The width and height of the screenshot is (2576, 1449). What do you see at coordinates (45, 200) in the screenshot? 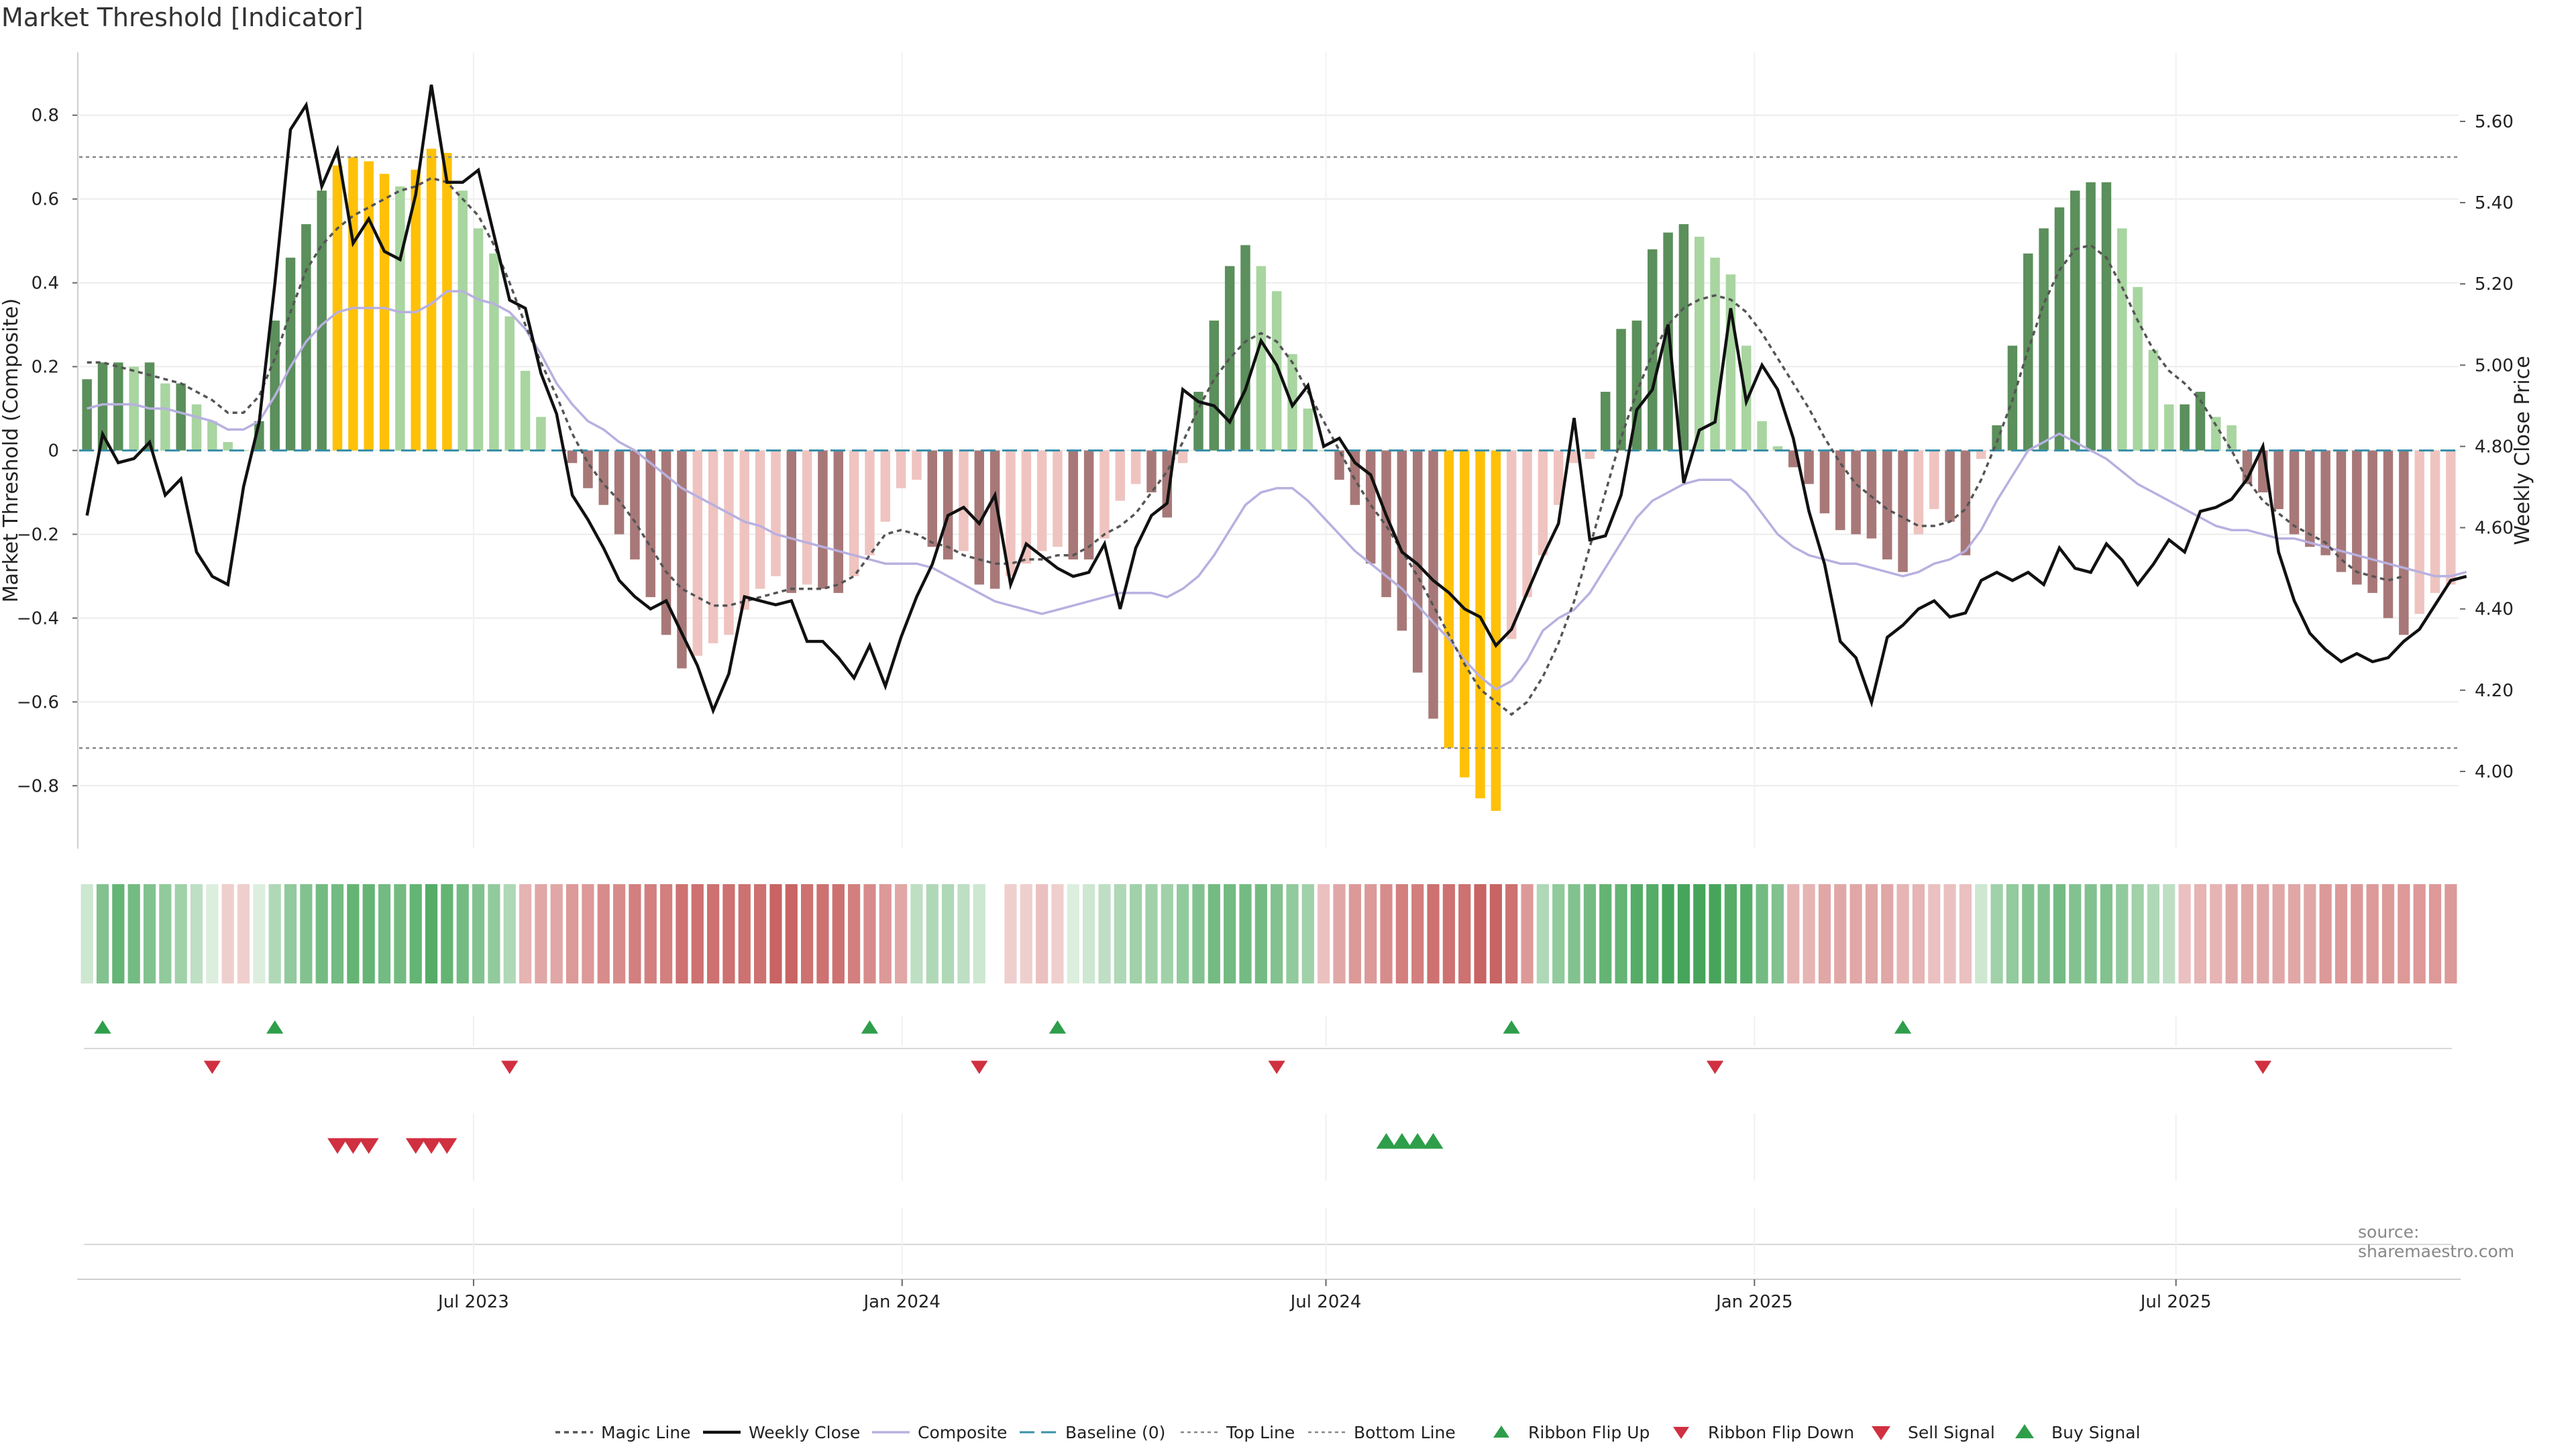
I see `ytick-left-label: 0.6` at bounding box center [45, 200].